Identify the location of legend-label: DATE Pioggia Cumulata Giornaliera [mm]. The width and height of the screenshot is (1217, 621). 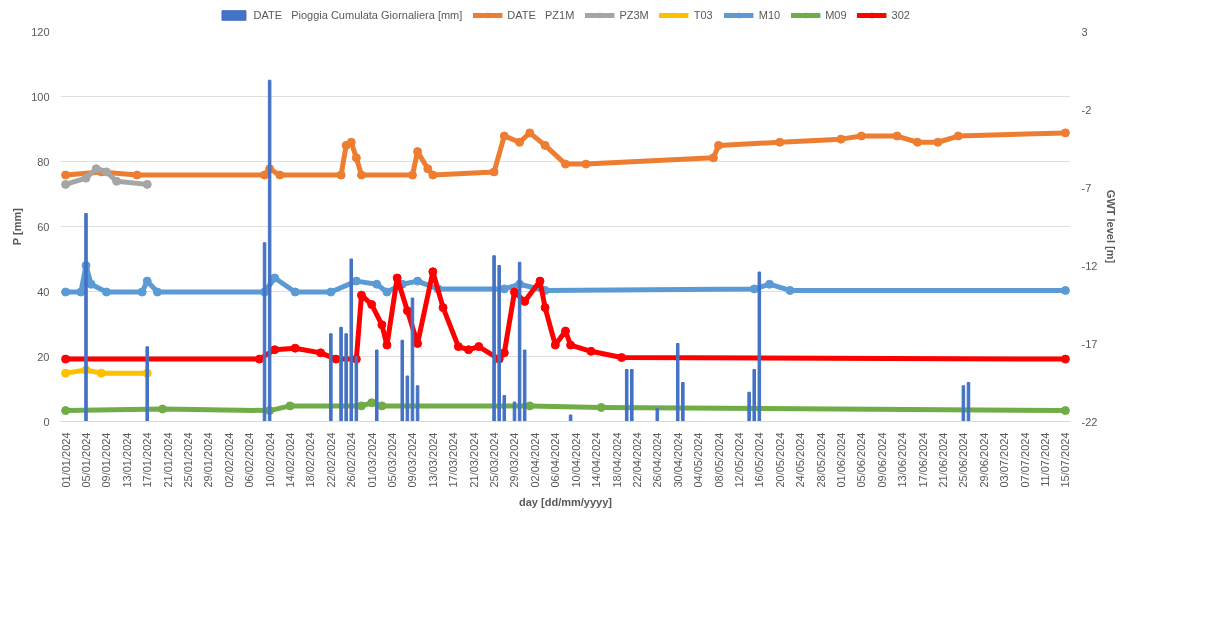
(358, 15).